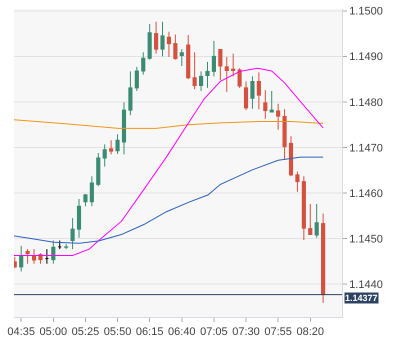 This screenshot has height=344, width=398. Describe the element at coordinates (86, 332) in the screenshot. I see `x-tick-label: 05:25` at that location.